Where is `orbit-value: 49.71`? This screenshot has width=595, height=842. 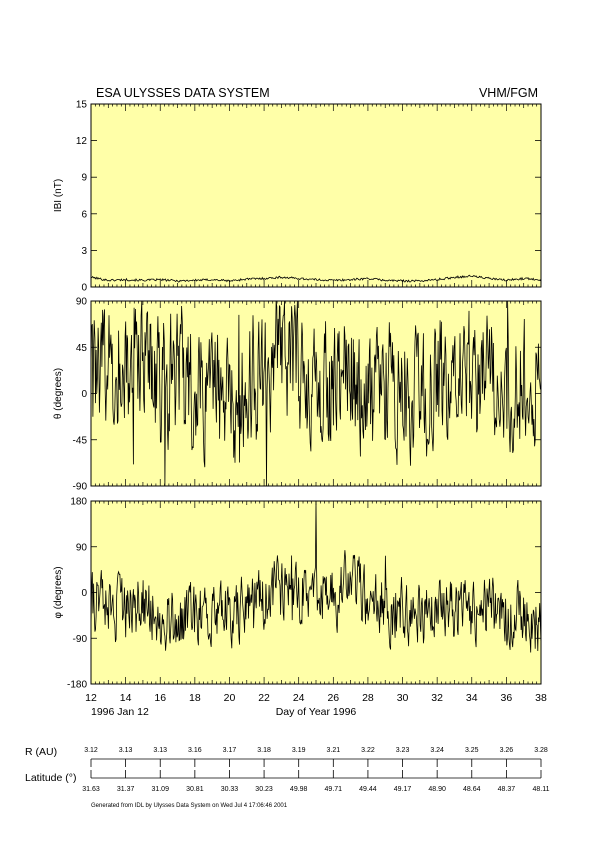 orbit-value: 49.71 is located at coordinates (334, 789).